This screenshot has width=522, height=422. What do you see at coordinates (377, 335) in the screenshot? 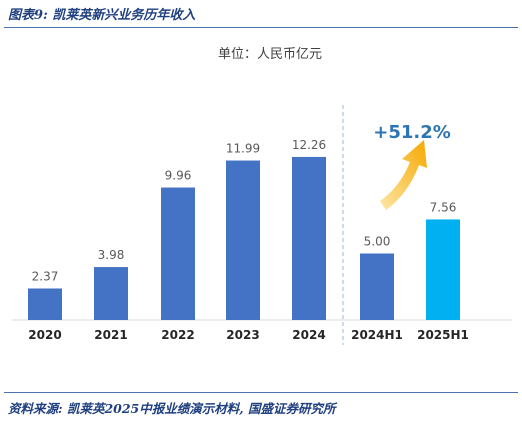
I see `category-label-2024H1: 2024H1` at bounding box center [377, 335].